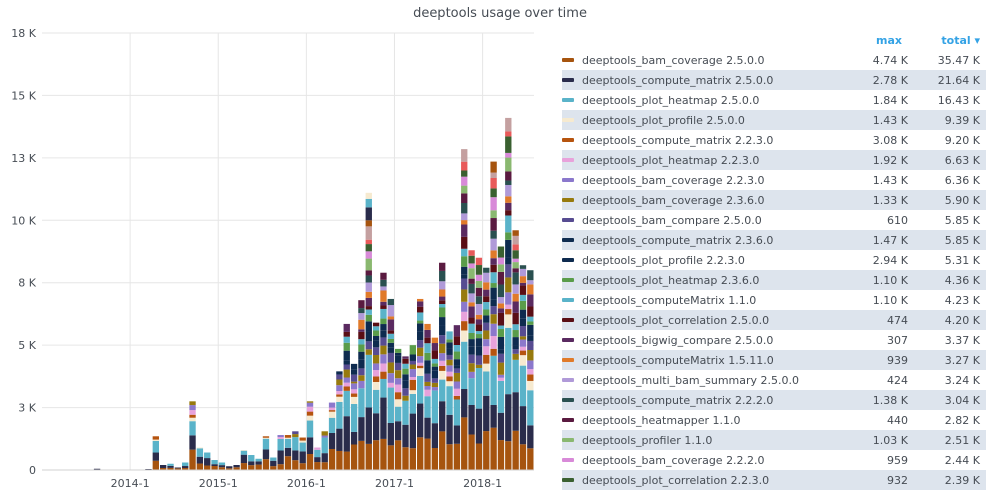 Image resolution: width=1000 pixels, height=500 pixels. Describe the element at coordinates (568, 160) in the screenshot. I see `legend-swatch` at that location.